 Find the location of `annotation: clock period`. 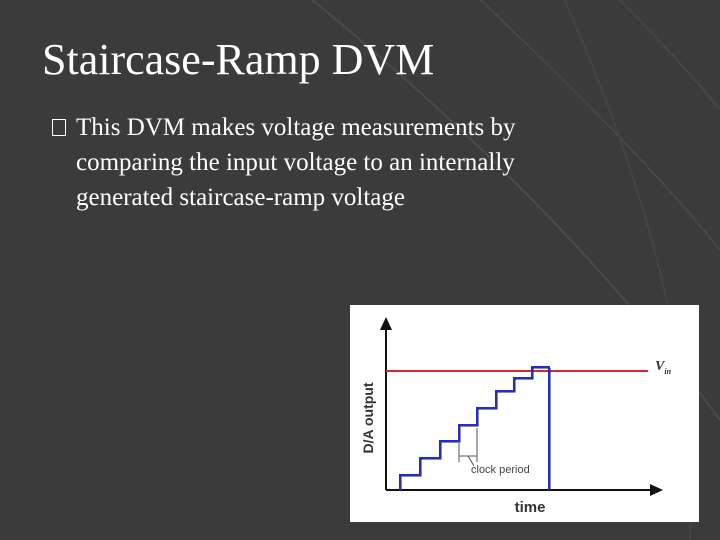

annotation: clock period is located at coordinates (500, 470).